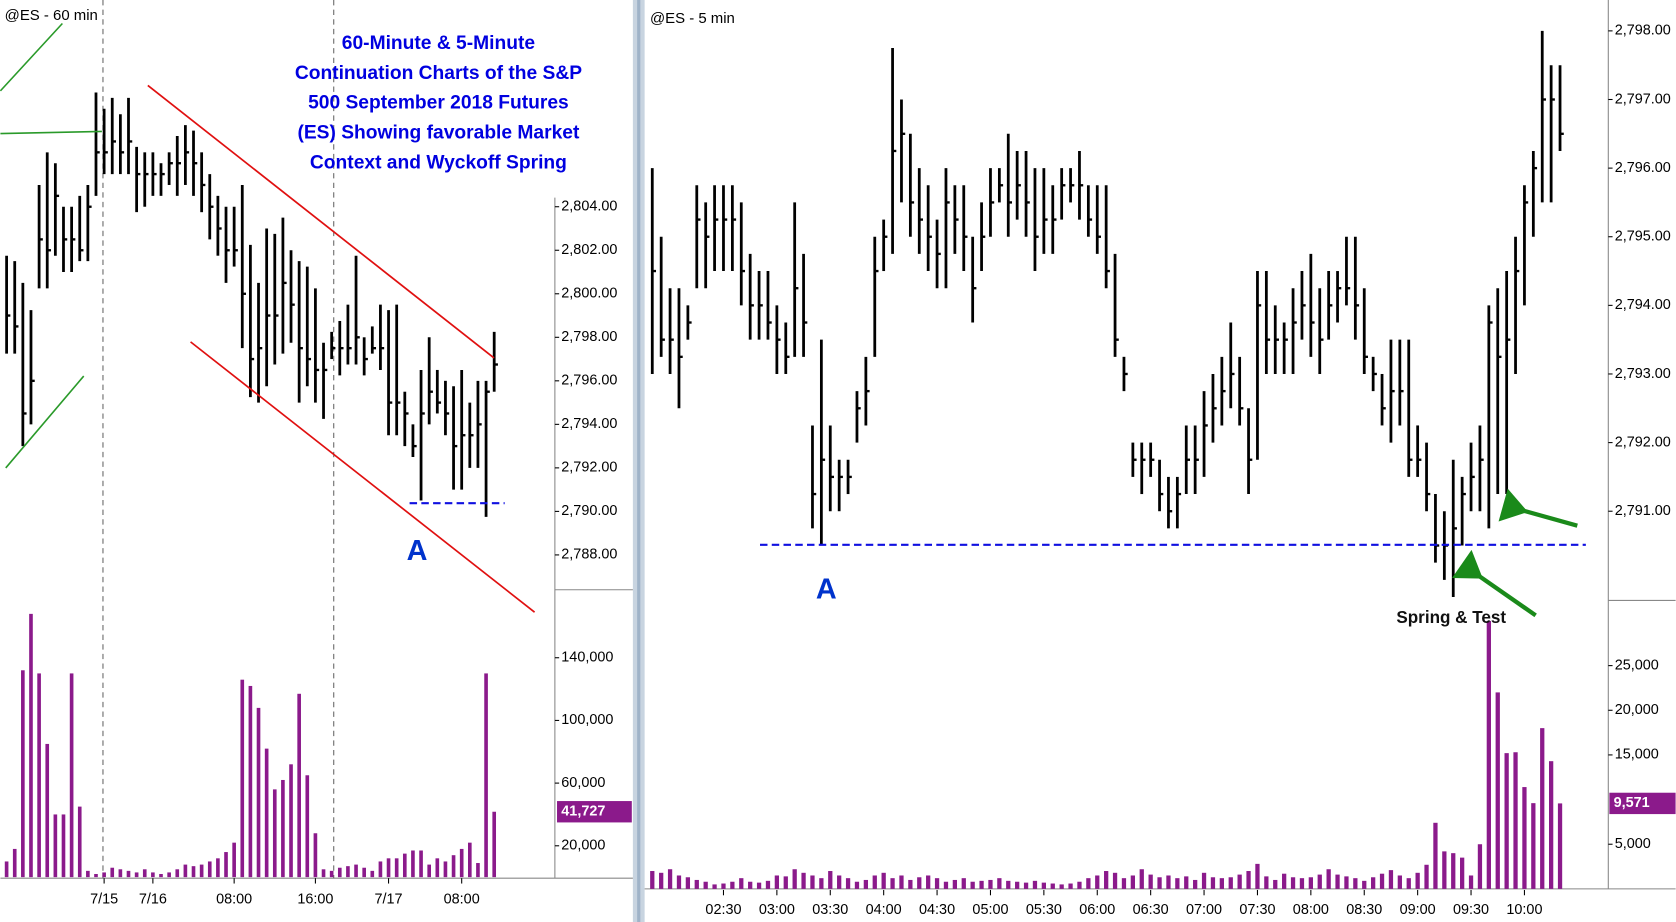 Image resolution: width=1676 pixels, height=922 pixels. What do you see at coordinates (51, 15) in the screenshot?
I see `chart-title: @ES - 60 min` at bounding box center [51, 15].